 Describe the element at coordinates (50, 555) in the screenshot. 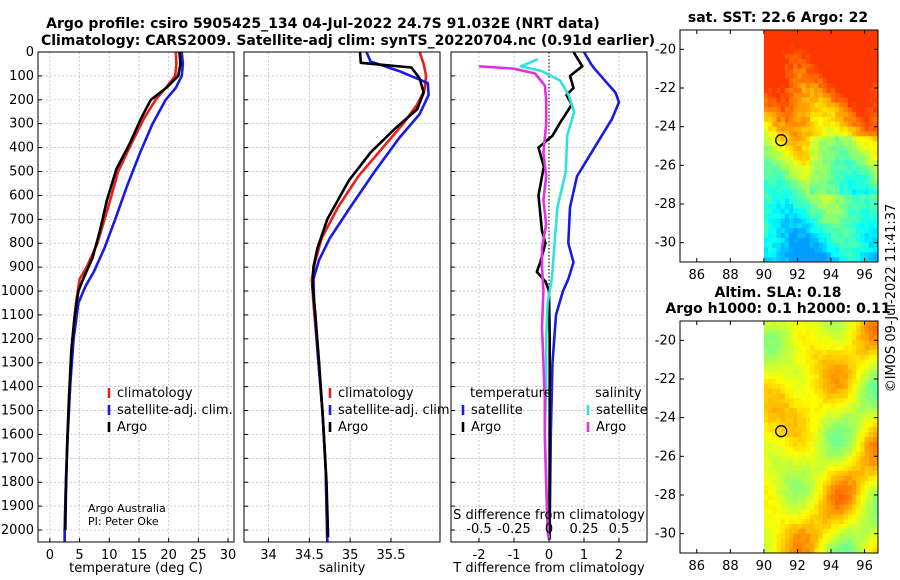

I see `xtick-label: 0` at that location.